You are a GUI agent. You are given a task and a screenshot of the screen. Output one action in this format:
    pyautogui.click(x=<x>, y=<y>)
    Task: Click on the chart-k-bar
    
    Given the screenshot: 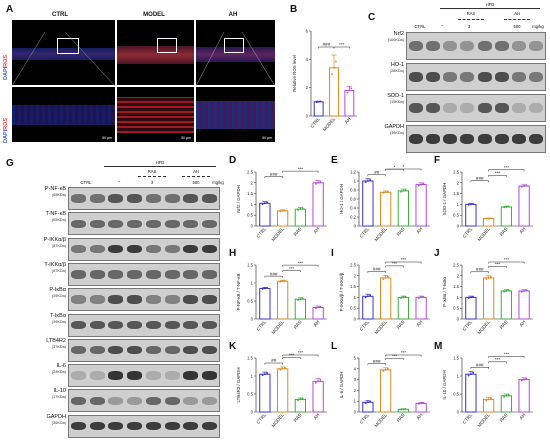 What is the action you would take?
    pyautogui.click(x=265, y=393)
    